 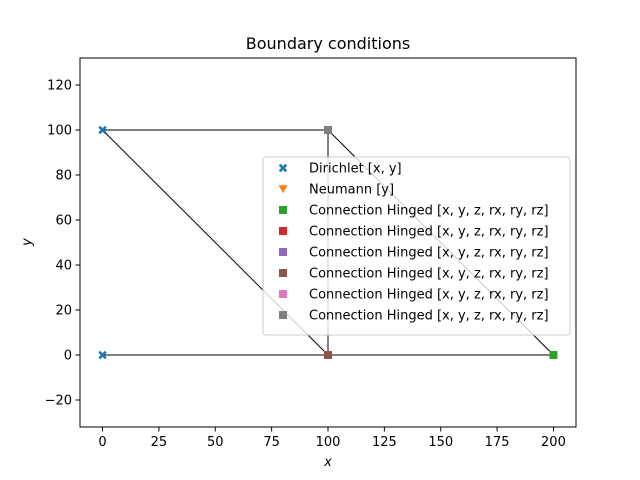 I want to click on chart-title: Boundary conditions, so click(x=328, y=43).